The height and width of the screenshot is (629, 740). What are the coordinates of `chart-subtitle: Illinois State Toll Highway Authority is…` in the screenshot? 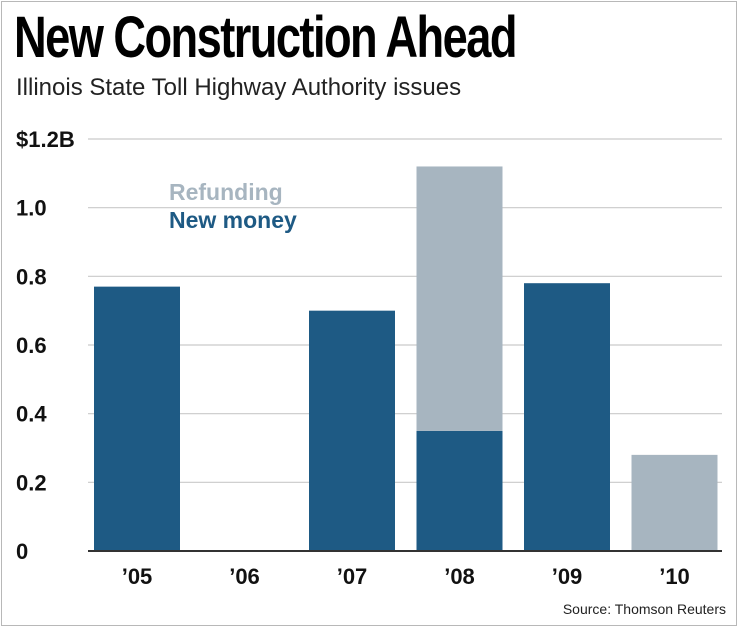 It's located at (239, 87).